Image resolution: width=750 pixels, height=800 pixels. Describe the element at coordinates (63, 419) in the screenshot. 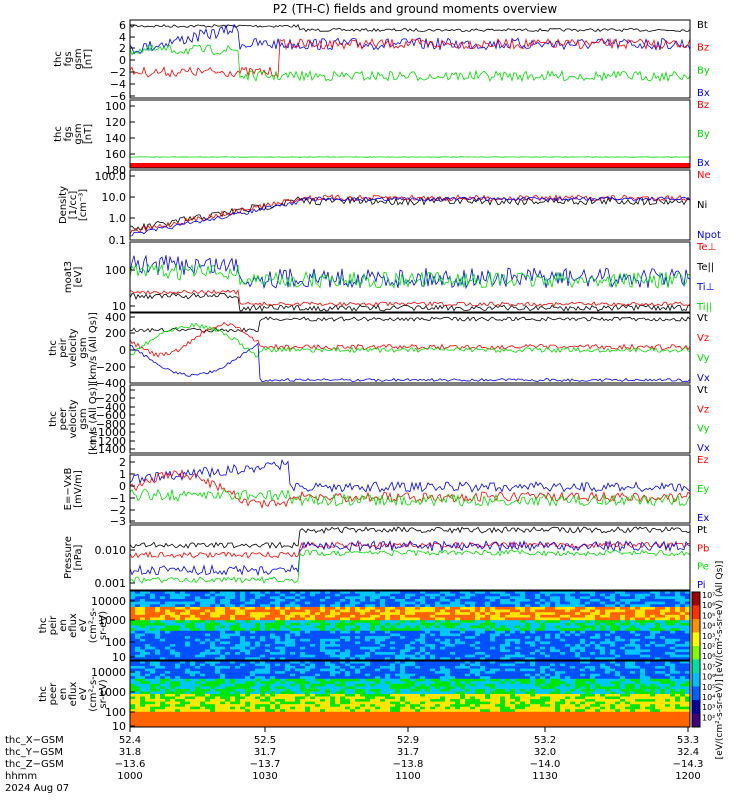

I see `y-axis-label: peer` at that location.